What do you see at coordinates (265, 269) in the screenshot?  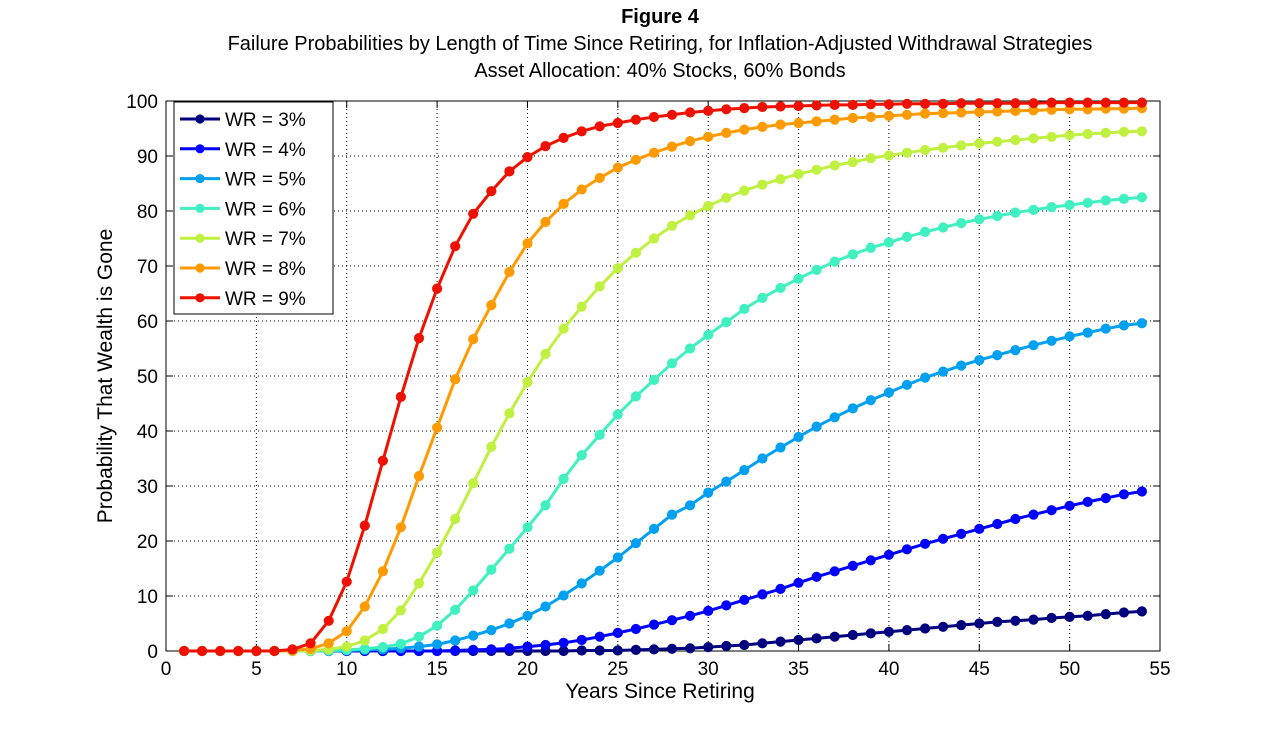 I see `legend-label: WR = 8%` at bounding box center [265, 269].